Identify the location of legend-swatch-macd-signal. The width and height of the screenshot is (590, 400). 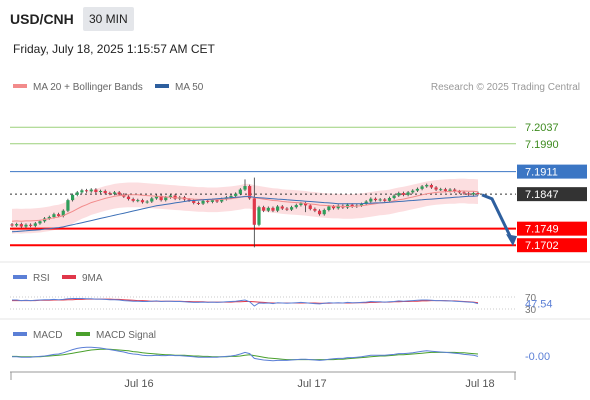
(83, 334).